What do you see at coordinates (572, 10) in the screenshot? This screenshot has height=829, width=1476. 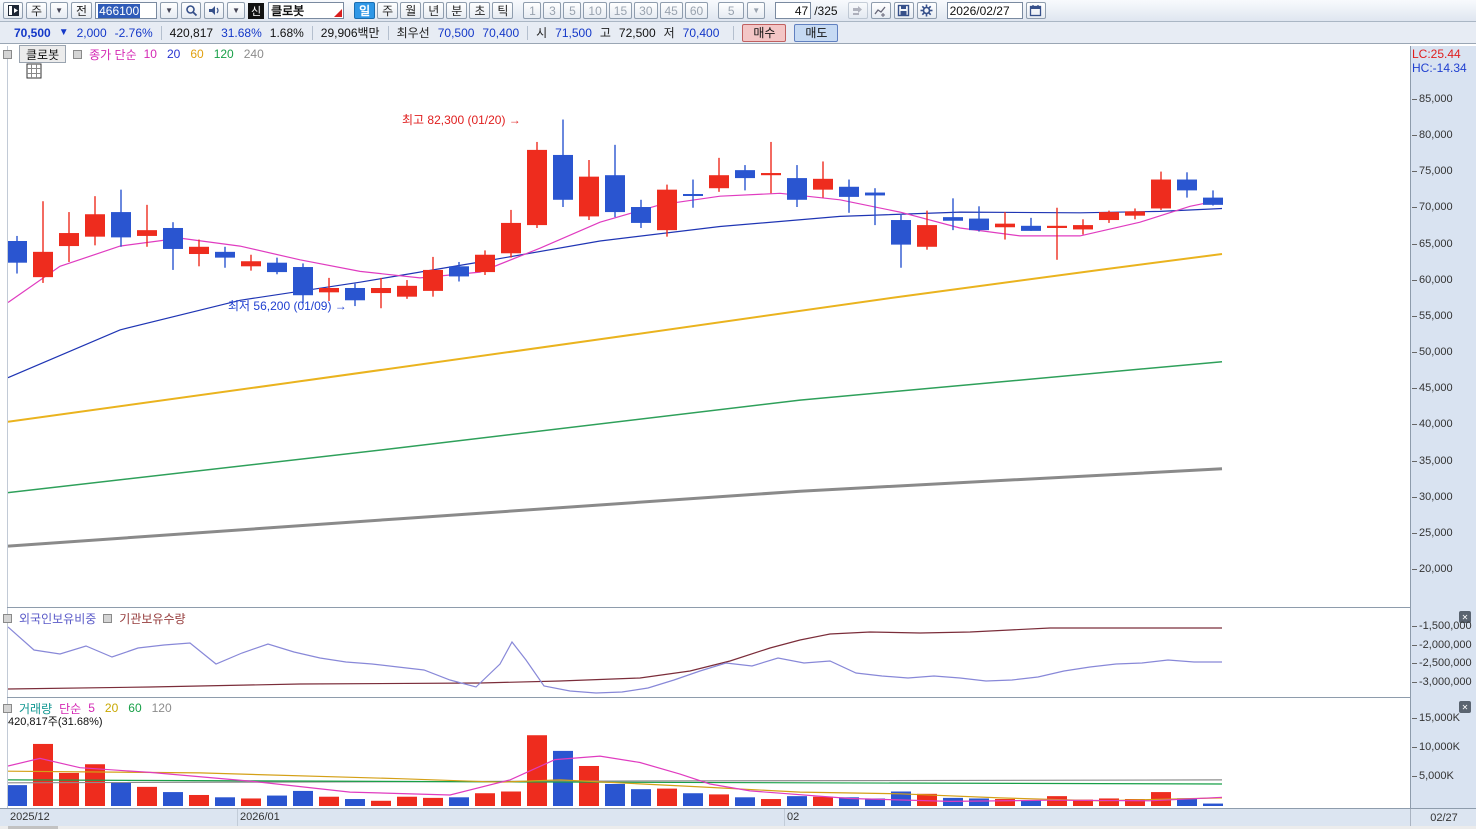 I see `minute-button-5: 5` at bounding box center [572, 10].